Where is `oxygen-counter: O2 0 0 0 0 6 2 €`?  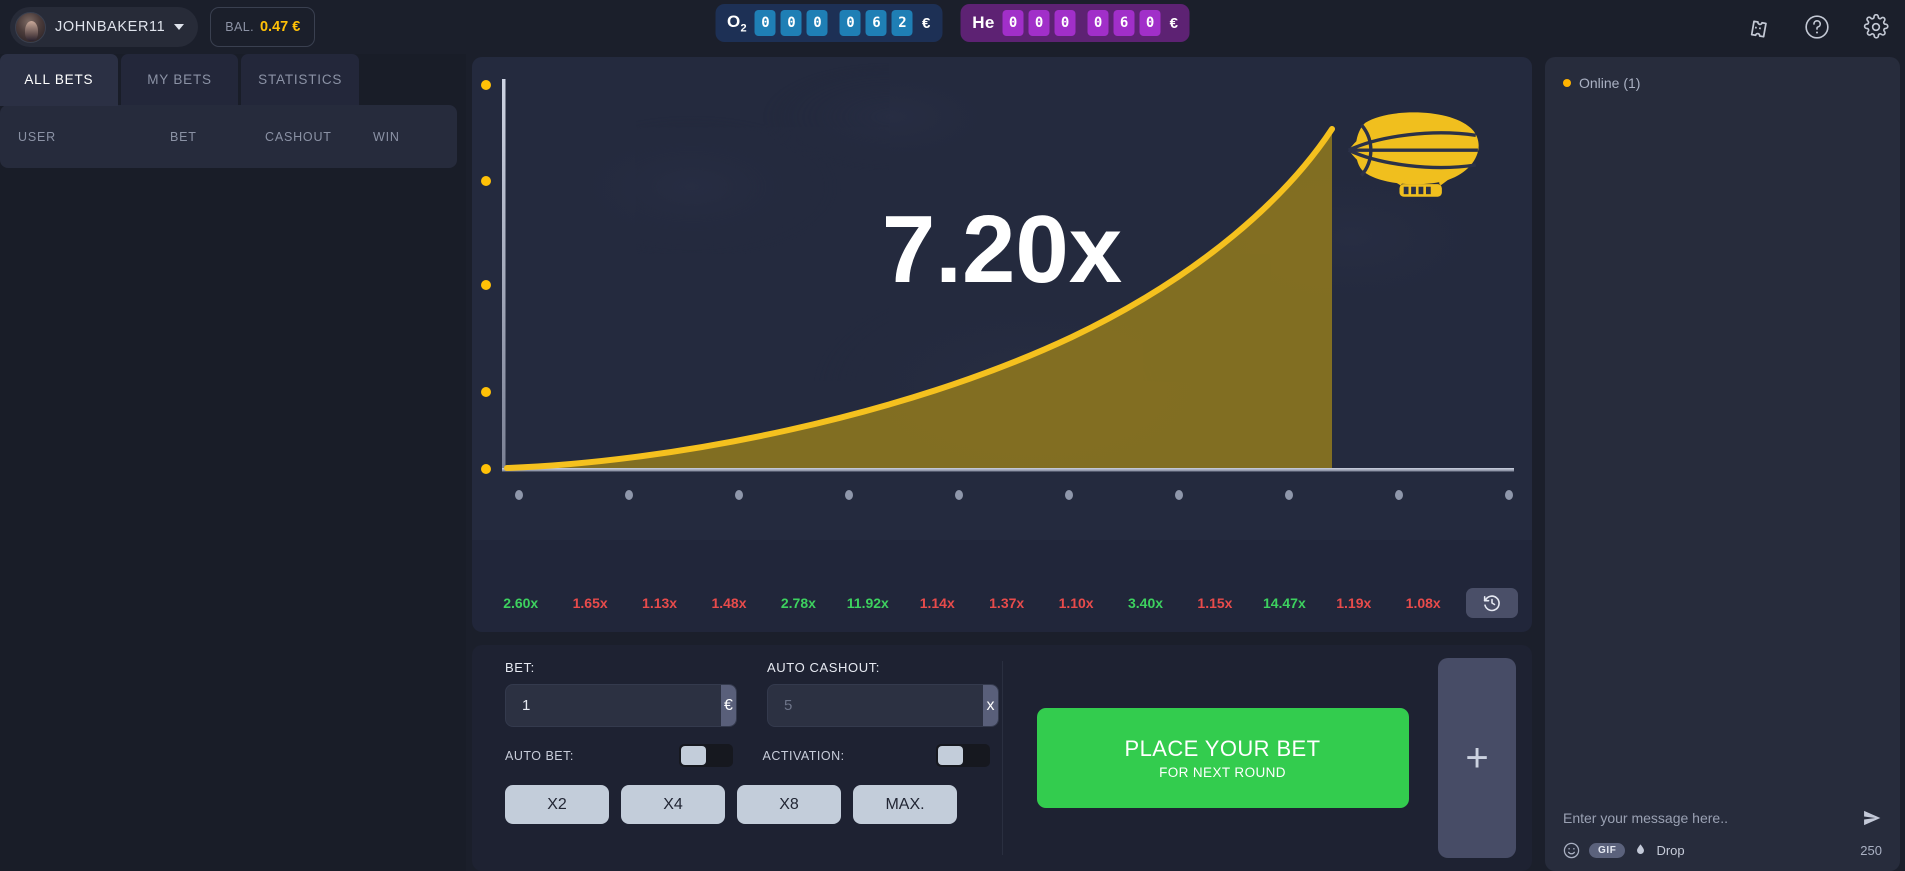 oxygen-counter: O2 0 0 0 0 6 2 € is located at coordinates (829, 23).